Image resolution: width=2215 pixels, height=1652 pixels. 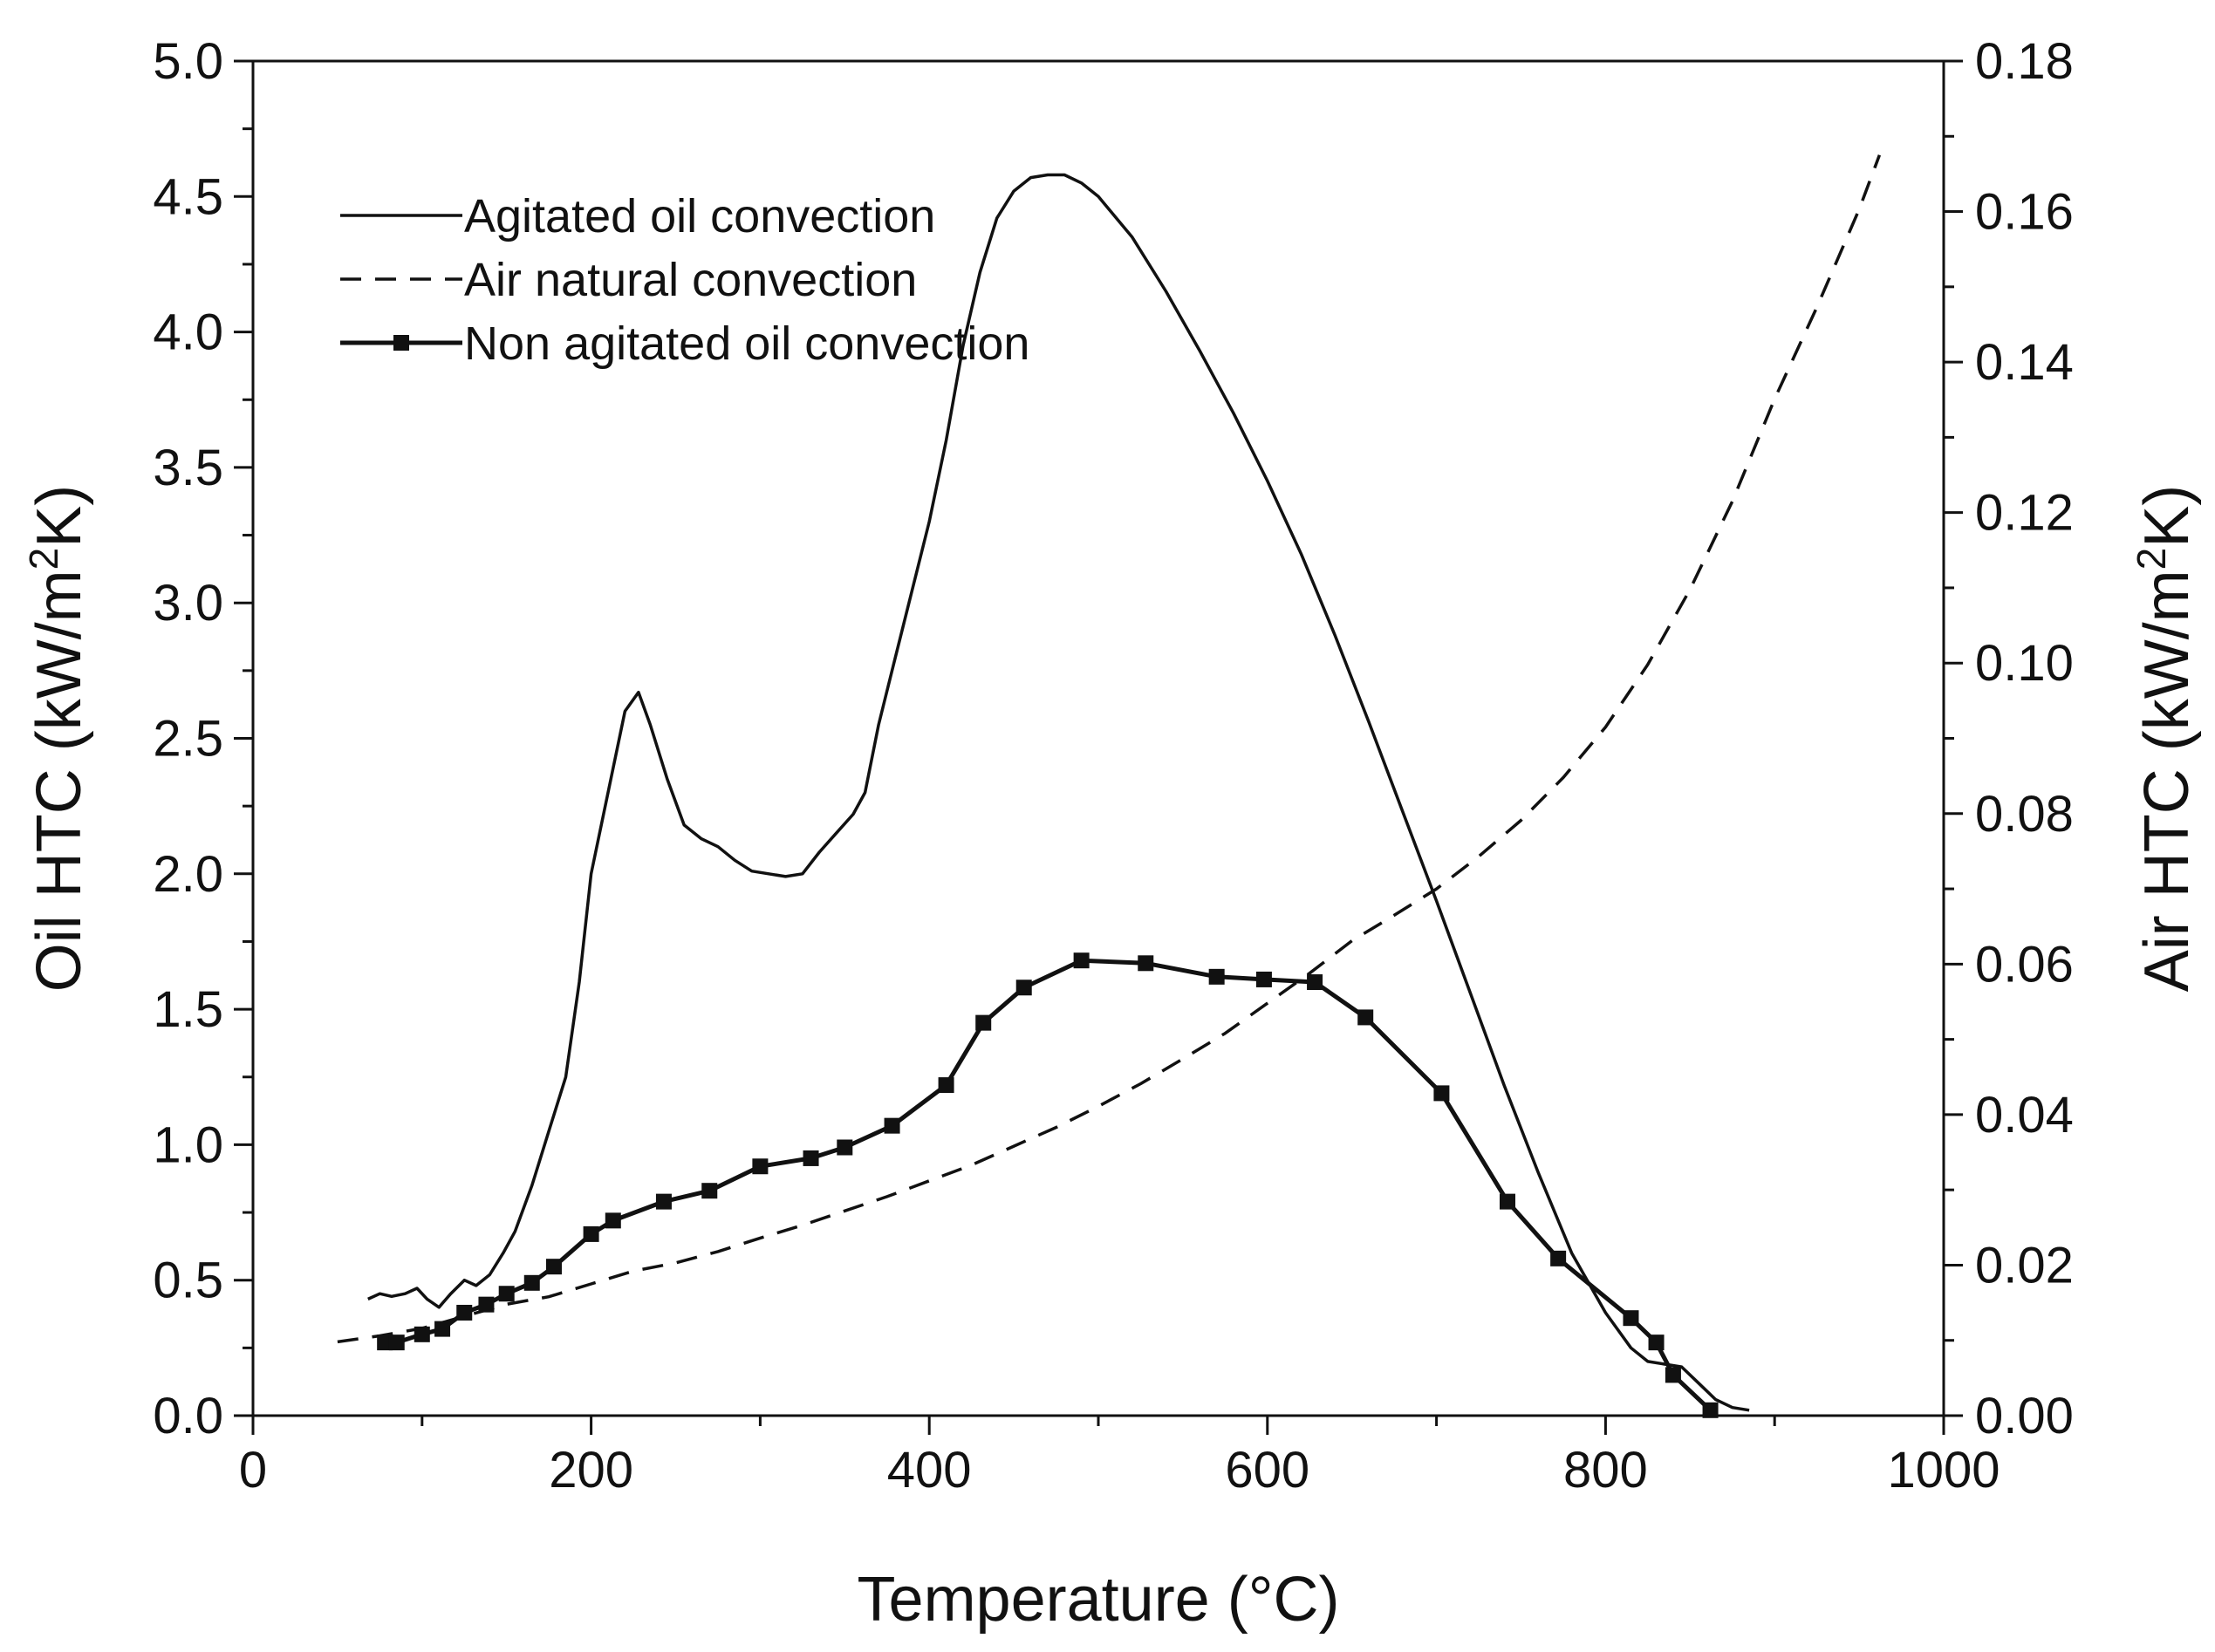 I want to click on y-axis-right-title: Air HTC (kW/m2K), so click(x=2165, y=738).